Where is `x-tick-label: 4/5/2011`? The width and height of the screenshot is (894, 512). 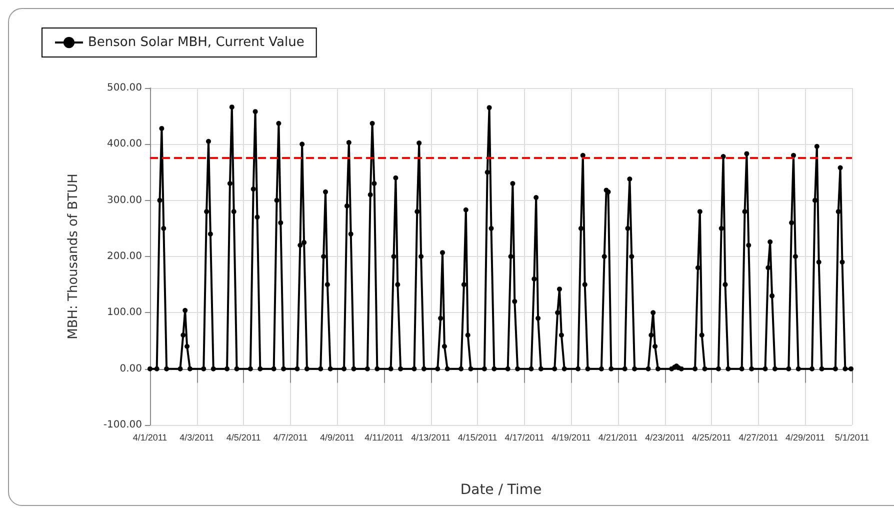 x-tick-label: 4/5/2011 is located at coordinates (243, 437).